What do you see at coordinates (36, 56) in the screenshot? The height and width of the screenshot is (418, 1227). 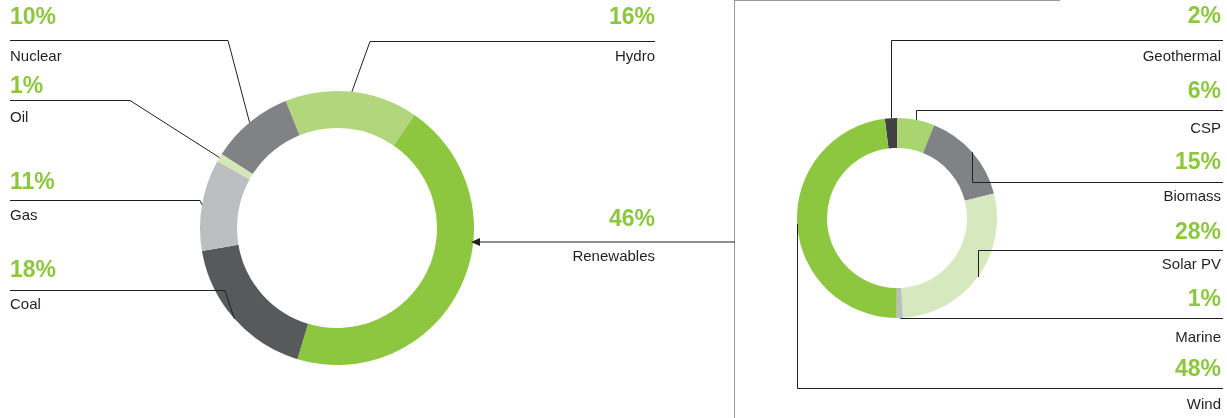 I see `slice-label: Nuclear` at bounding box center [36, 56].